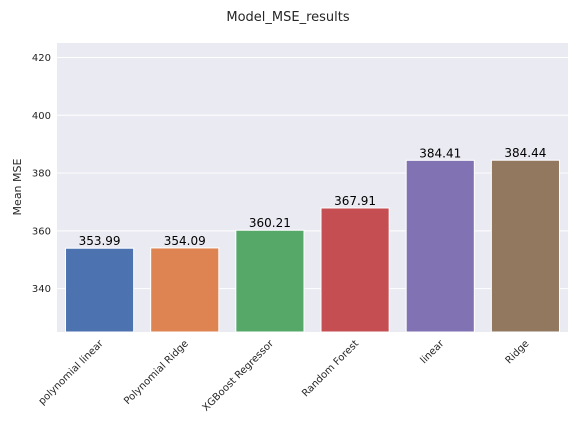 The height and width of the screenshot is (432, 576). I want to click on x-tick-label: polynomial linear, so click(72, 373).